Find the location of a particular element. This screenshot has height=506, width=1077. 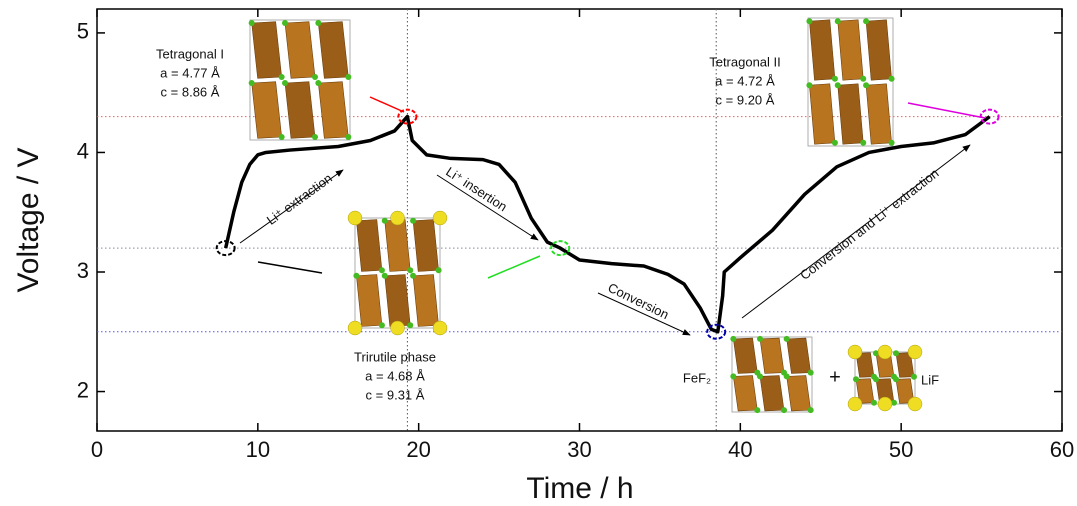

x-tick-label: 60 is located at coordinates (1062, 449).